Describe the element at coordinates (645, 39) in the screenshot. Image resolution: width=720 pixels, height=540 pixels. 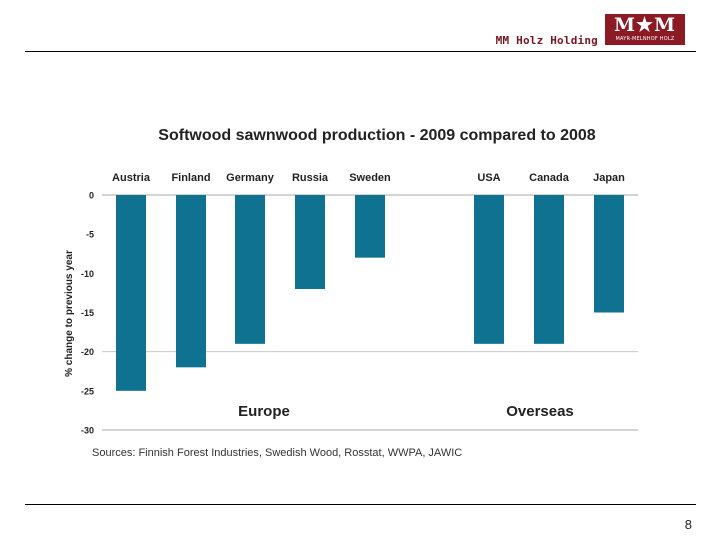
I see `logo-text: MAYR-MELNHOF HOLZ` at that location.